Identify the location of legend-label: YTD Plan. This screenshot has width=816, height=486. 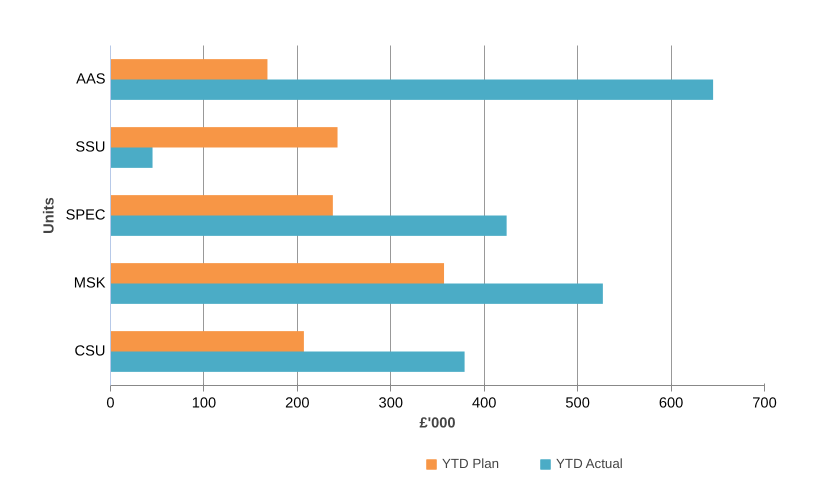
(471, 463).